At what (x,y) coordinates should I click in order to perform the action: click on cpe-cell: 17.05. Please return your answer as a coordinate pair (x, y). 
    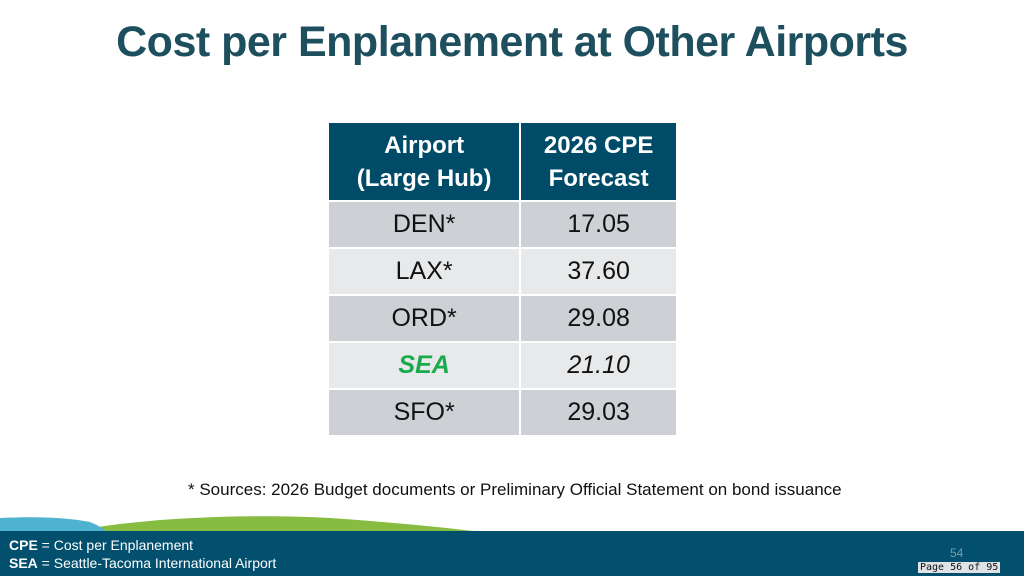
    Looking at the image, I should click on (598, 224).